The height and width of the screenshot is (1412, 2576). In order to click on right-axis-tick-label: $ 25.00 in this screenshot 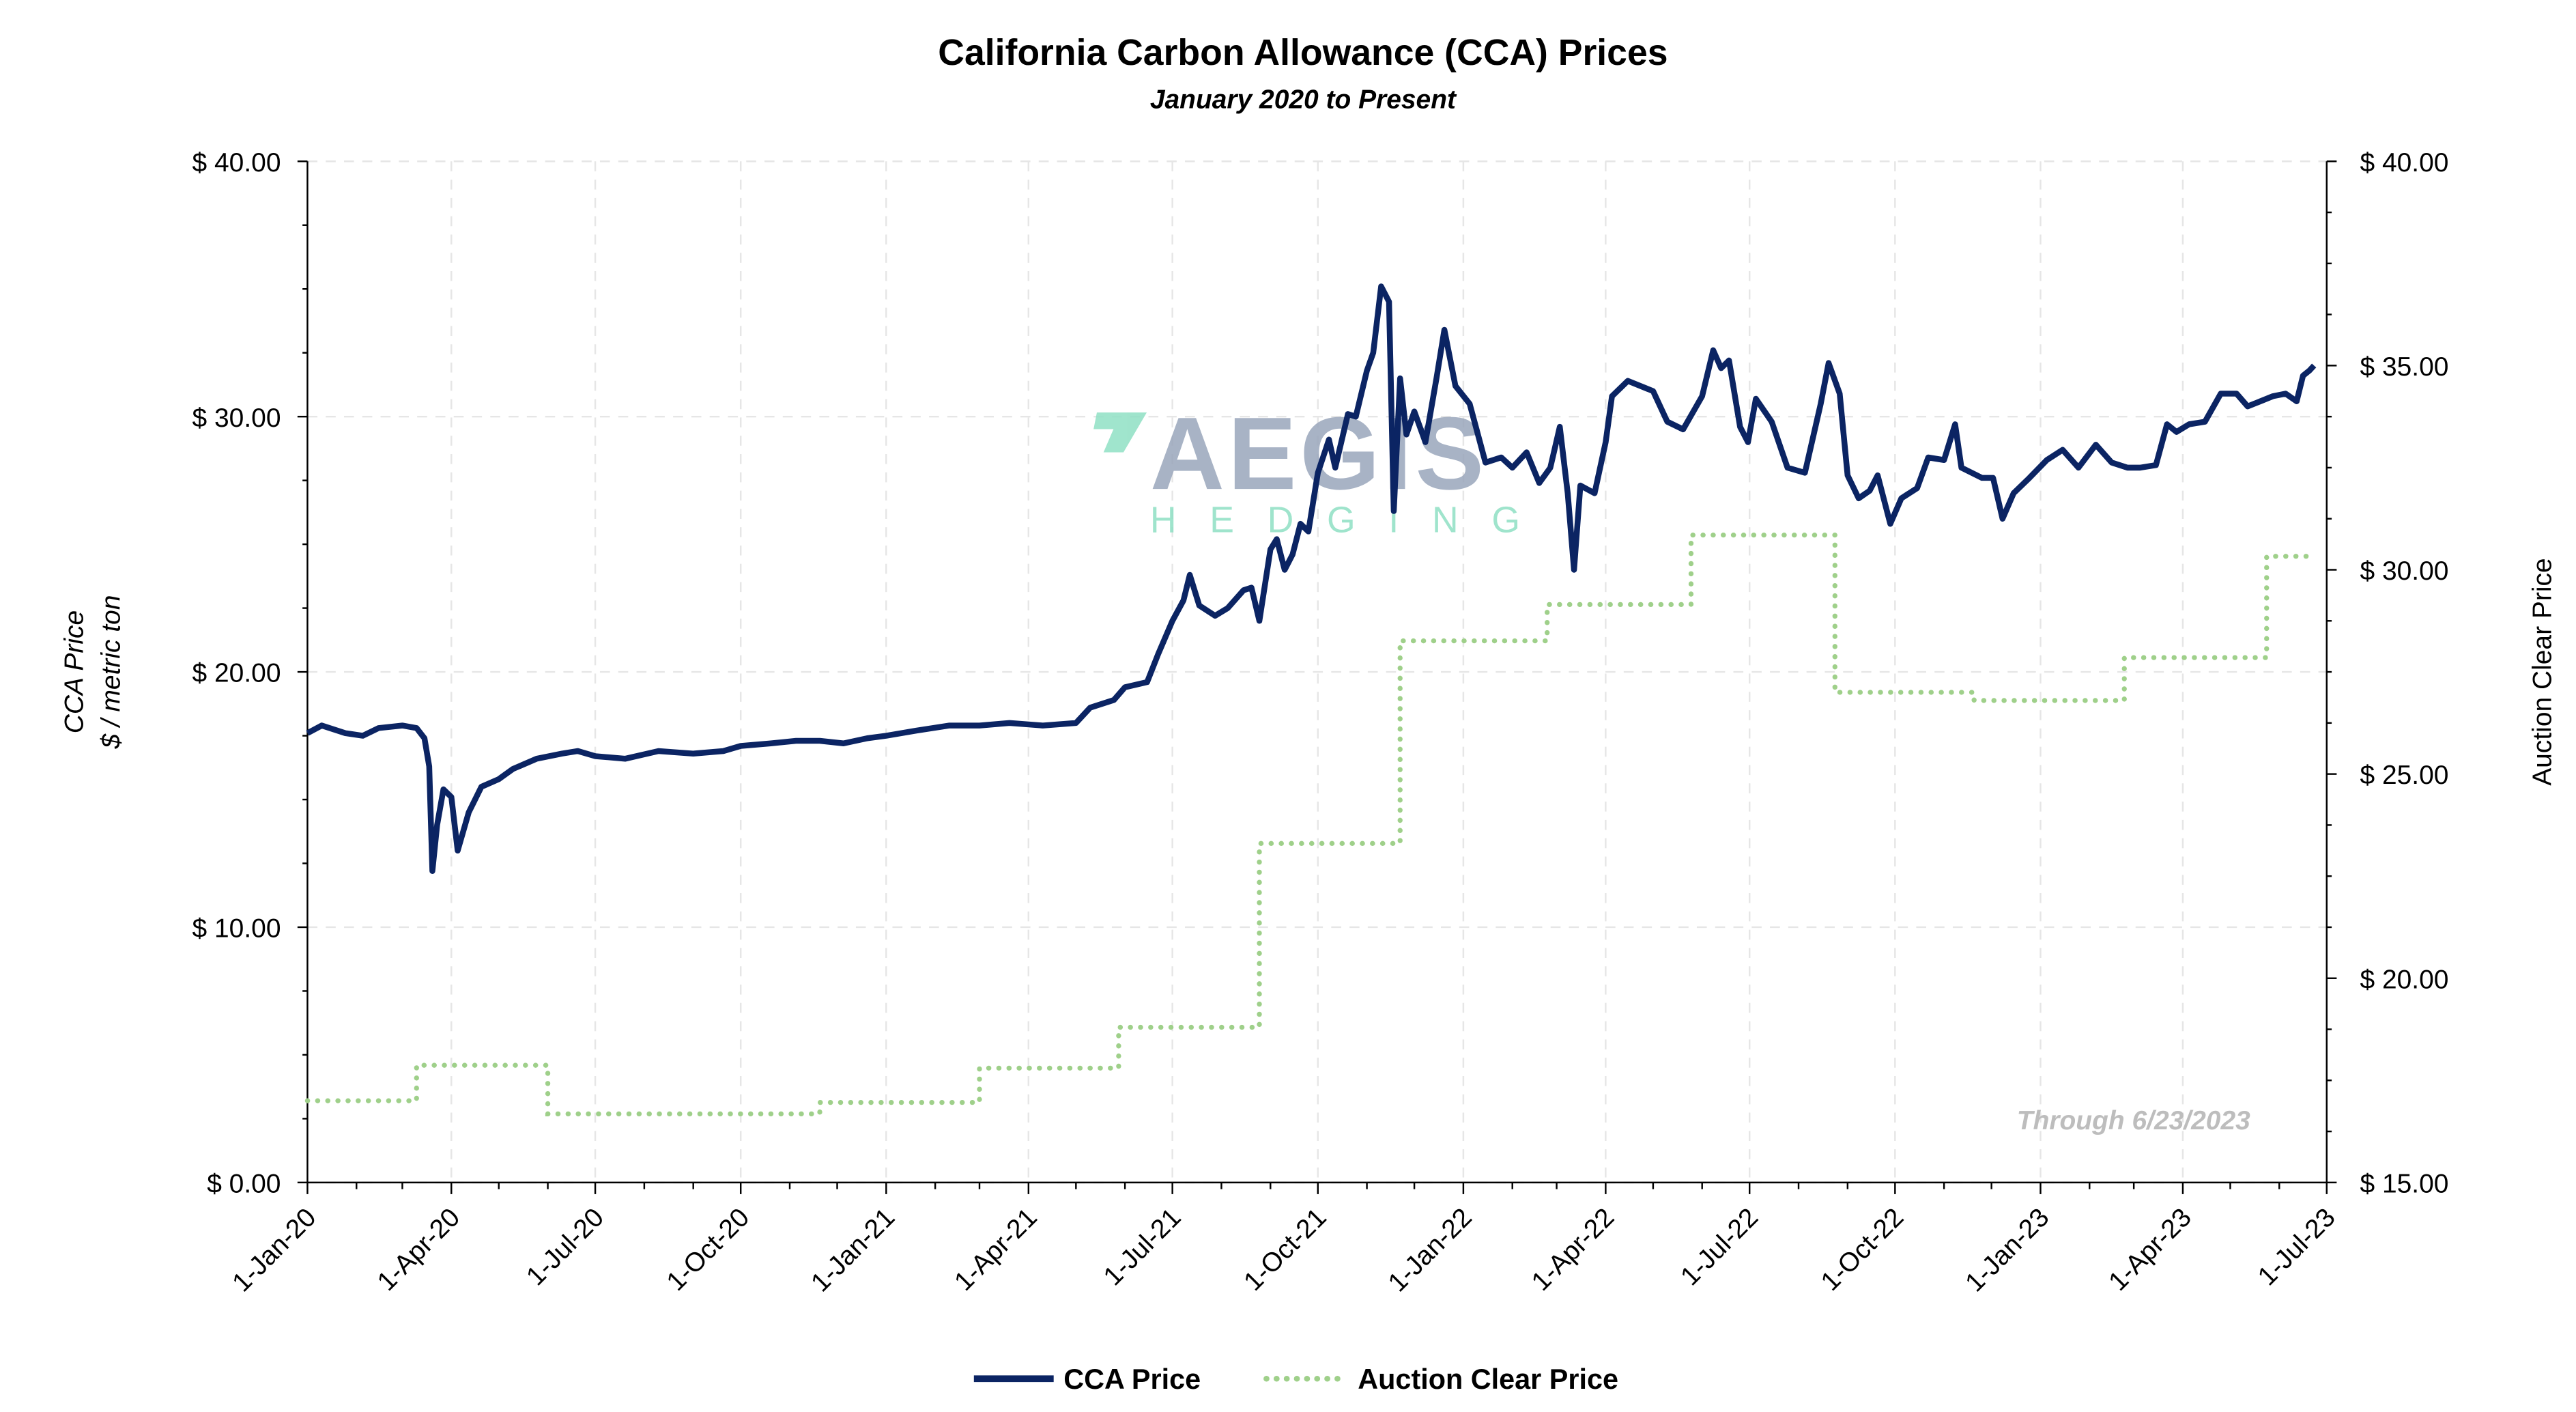, I will do `click(2404, 775)`.